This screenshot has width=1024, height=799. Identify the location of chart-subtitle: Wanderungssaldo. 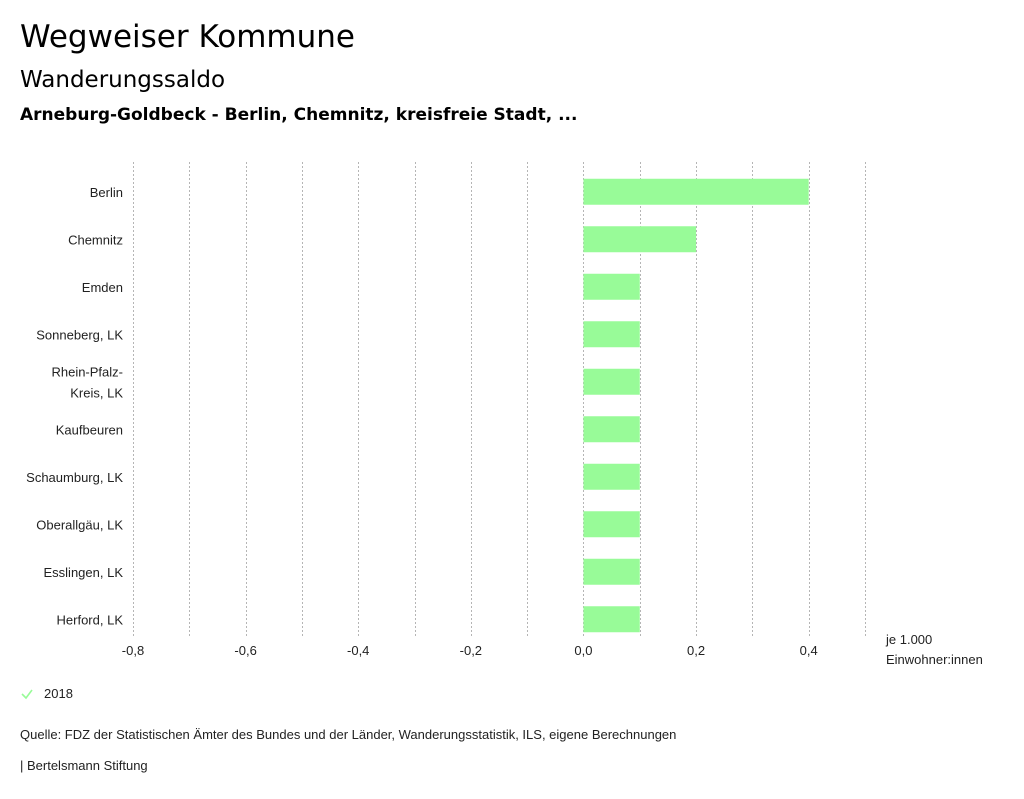
(123, 80).